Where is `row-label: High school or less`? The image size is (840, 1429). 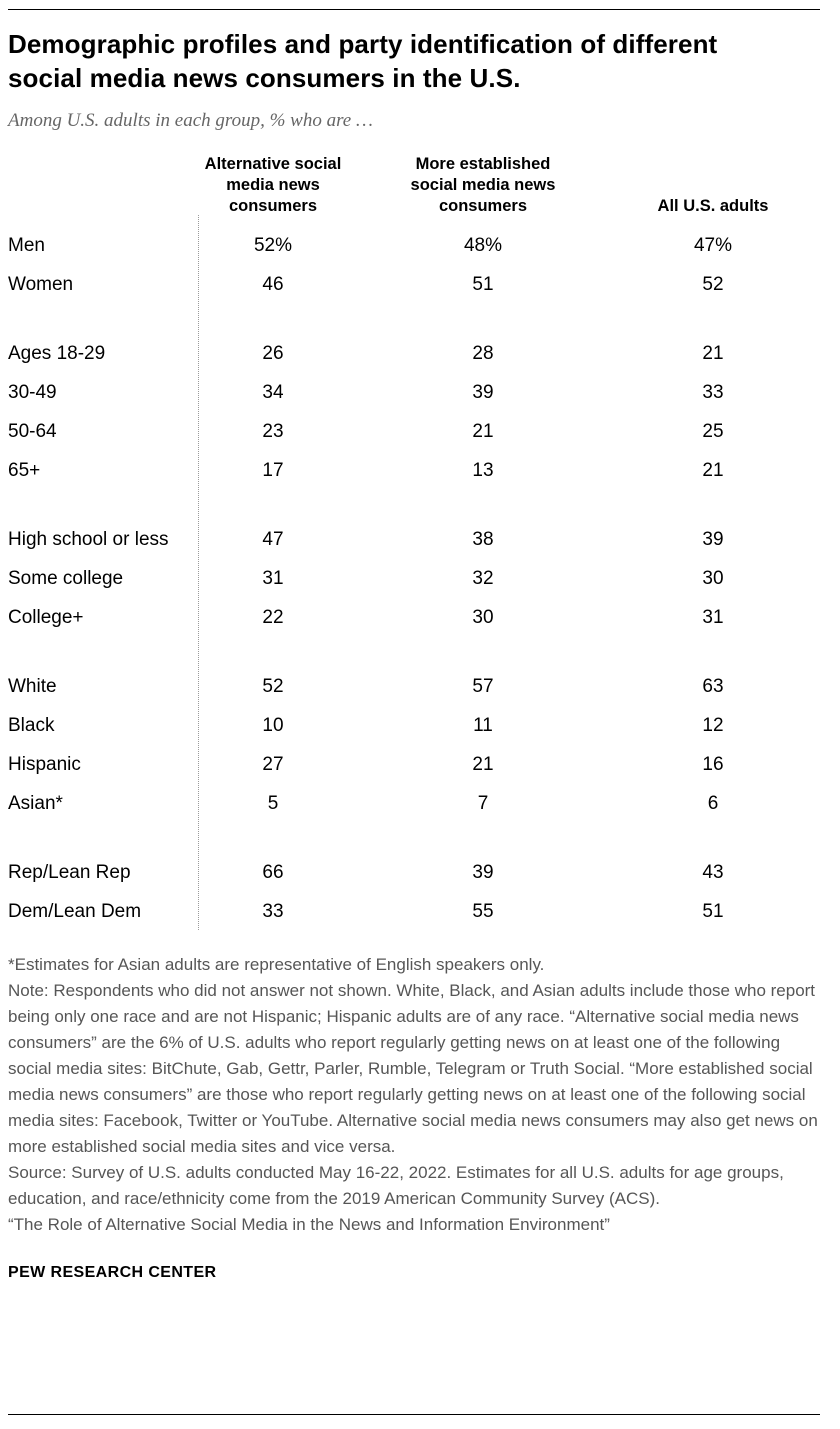
row-label: High school or less is located at coordinates (88, 540).